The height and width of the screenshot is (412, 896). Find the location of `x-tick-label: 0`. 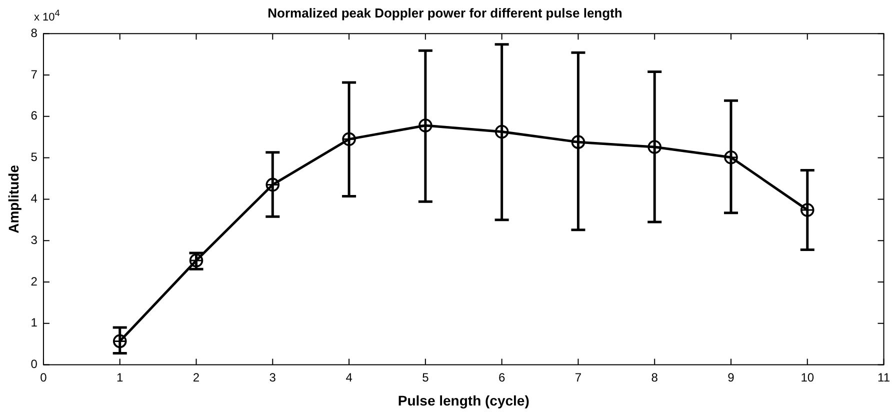

x-tick-label: 0 is located at coordinates (44, 377).